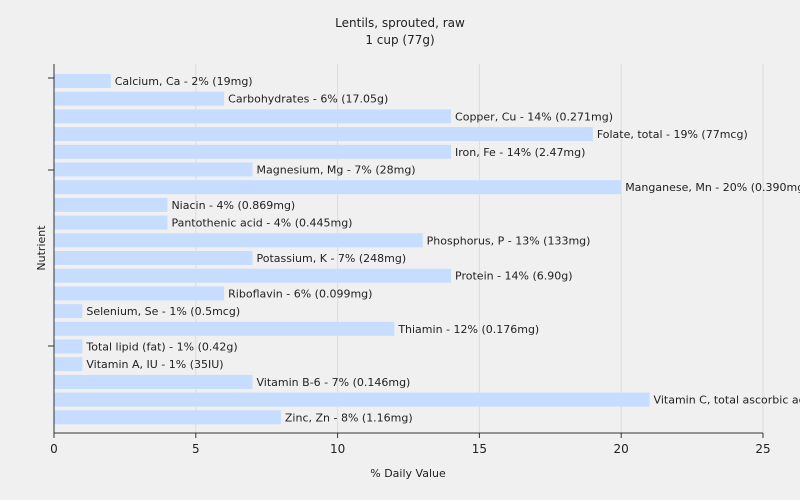 Image resolution: width=800 pixels, height=500 pixels. What do you see at coordinates (337, 449) in the screenshot?
I see `x-tick-label: 10` at bounding box center [337, 449].